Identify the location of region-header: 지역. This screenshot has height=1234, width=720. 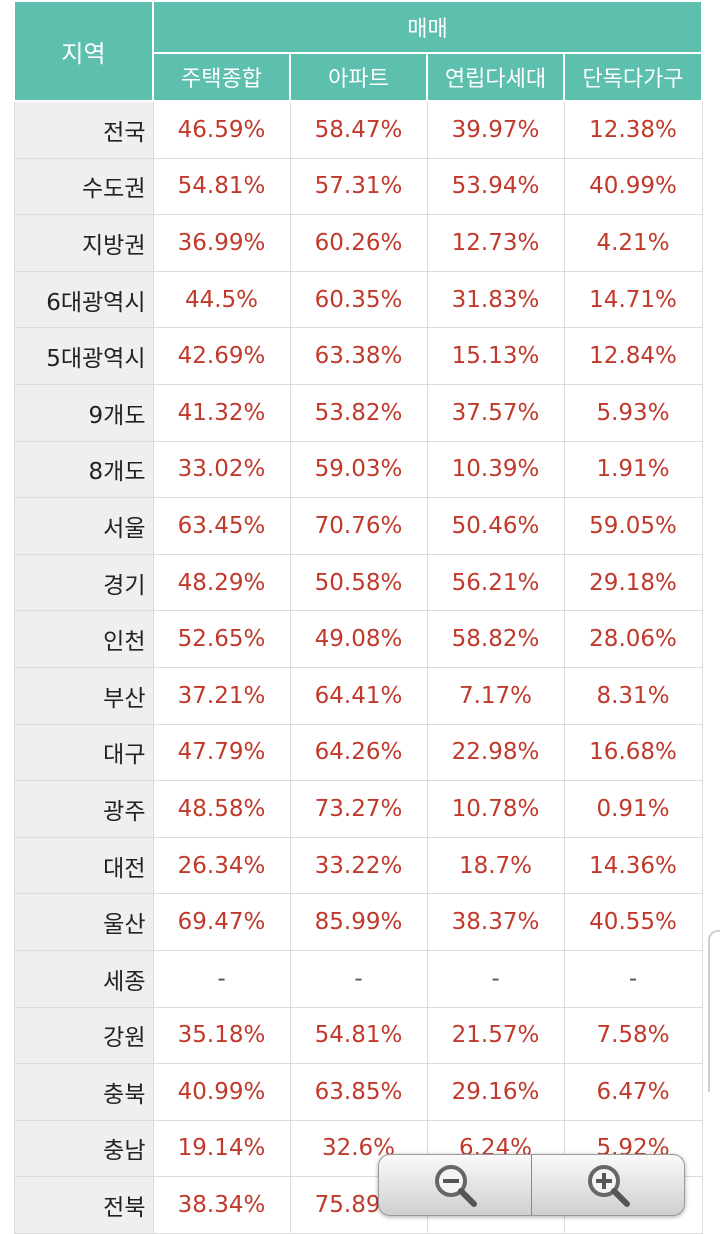
(83, 51).